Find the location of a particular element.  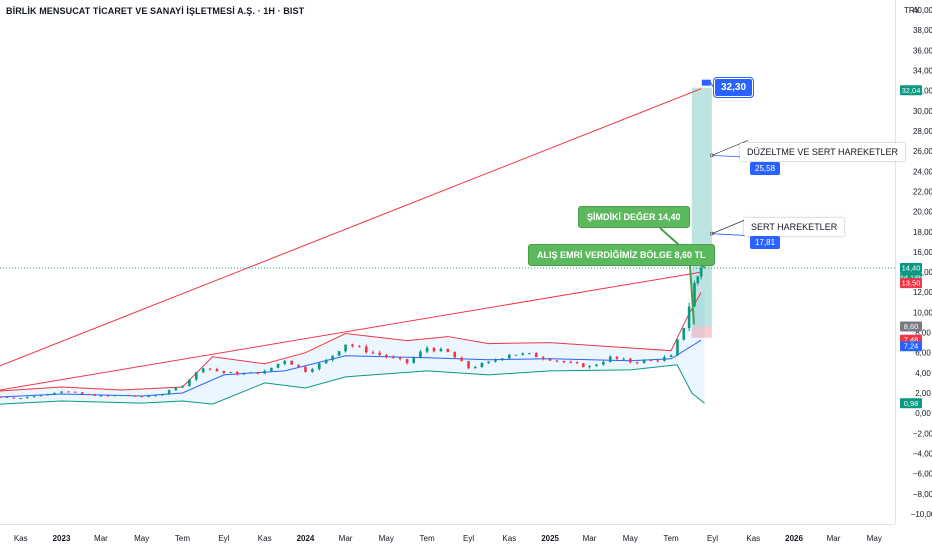

y-tick-label: 36,00 is located at coordinates (922, 50).